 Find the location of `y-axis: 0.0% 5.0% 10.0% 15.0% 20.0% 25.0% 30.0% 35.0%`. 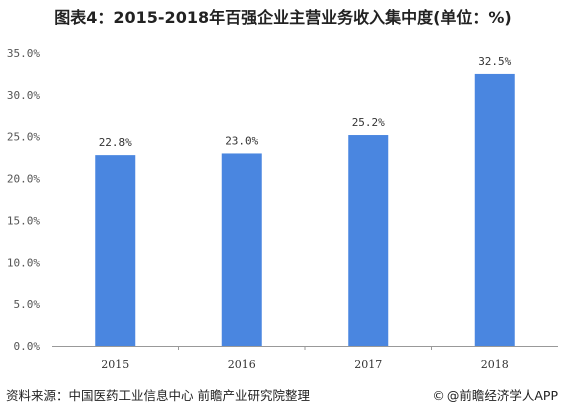

y-axis: 0.0% 5.0% 10.0% 15.0% 20.0% 25.0% 30.0% 35.0% is located at coordinates (23, 200).